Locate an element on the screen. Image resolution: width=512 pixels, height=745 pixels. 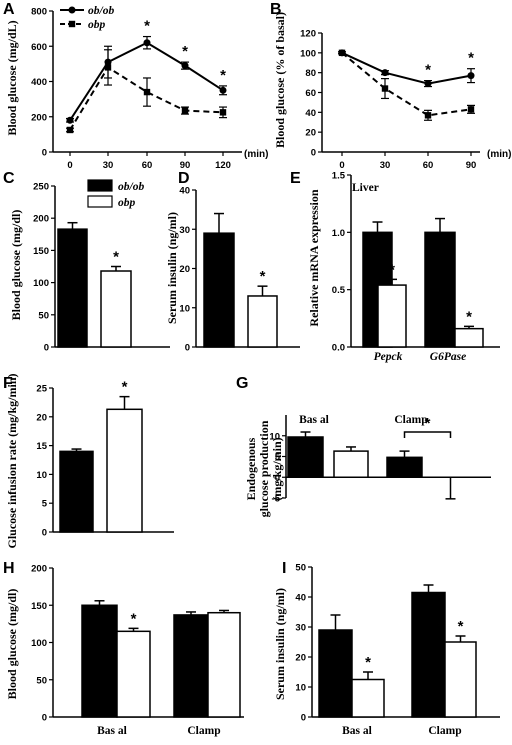
legend-marker-obp is located at coordinates (72, 24).